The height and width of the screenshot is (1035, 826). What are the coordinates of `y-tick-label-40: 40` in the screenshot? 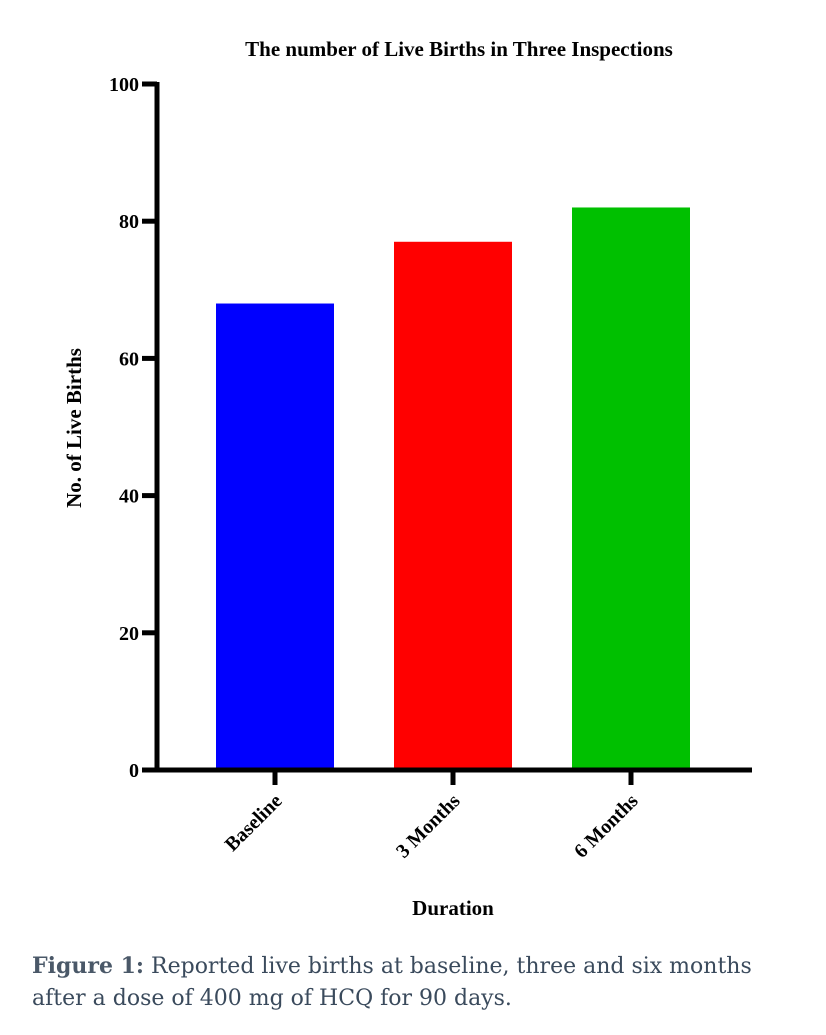 It's located at (129, 497).